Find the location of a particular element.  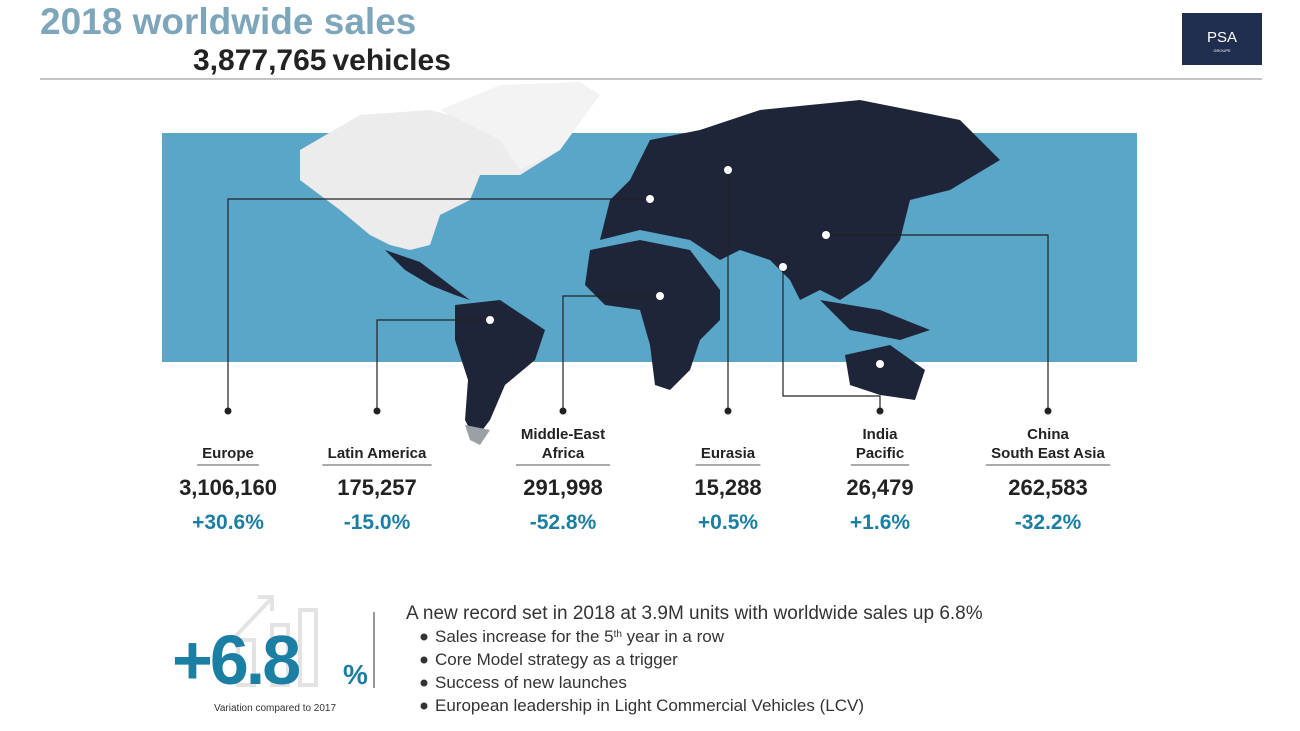

highlight-caption: Variation compared to 2017 is located at coordinates (275, 708).